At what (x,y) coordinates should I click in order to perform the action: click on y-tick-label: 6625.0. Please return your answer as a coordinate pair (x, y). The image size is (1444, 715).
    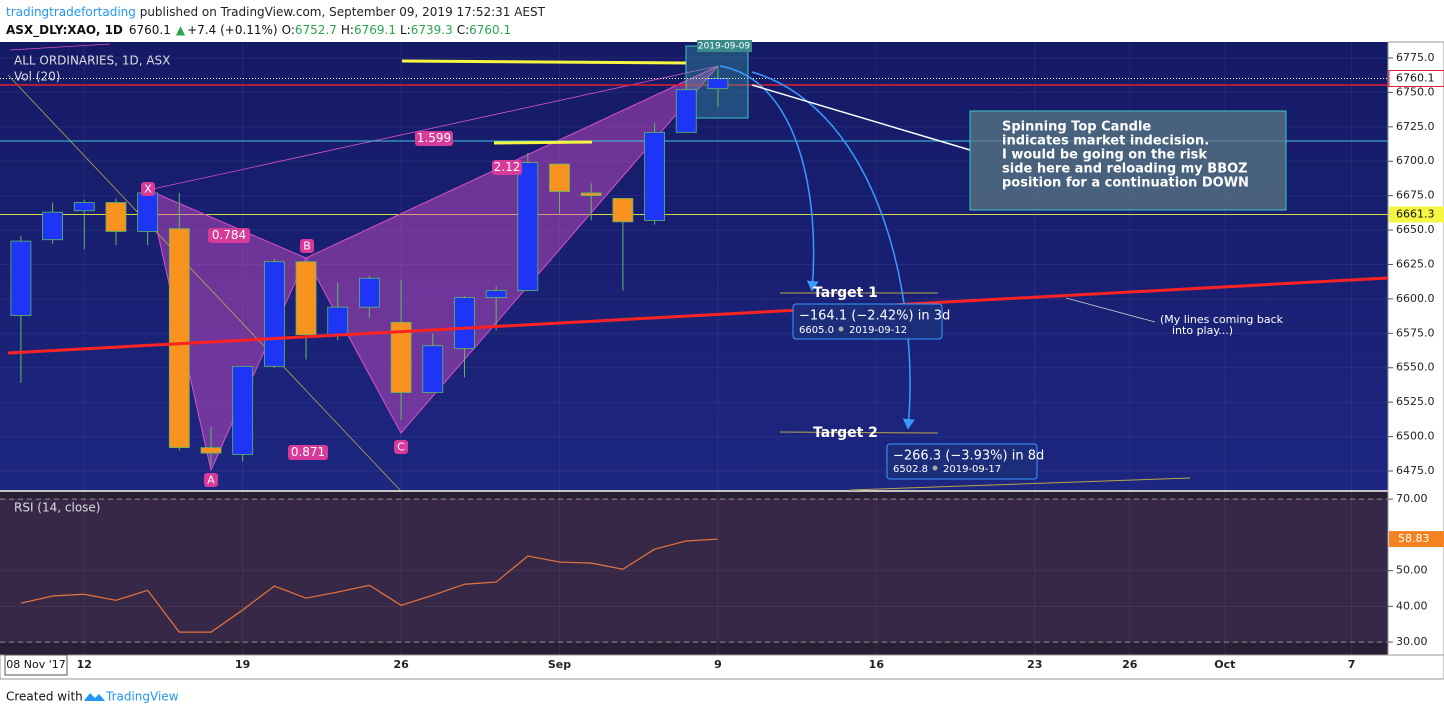
    Looking at the image, I should click on (1415, 263).